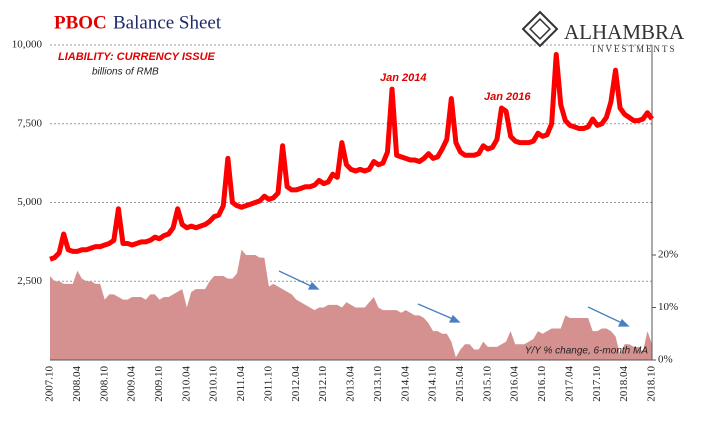  What do you see at coordinates (29, 281) in the screenshot?
I see `y-tick-label: 2,500` at bounding box center [29, 281].